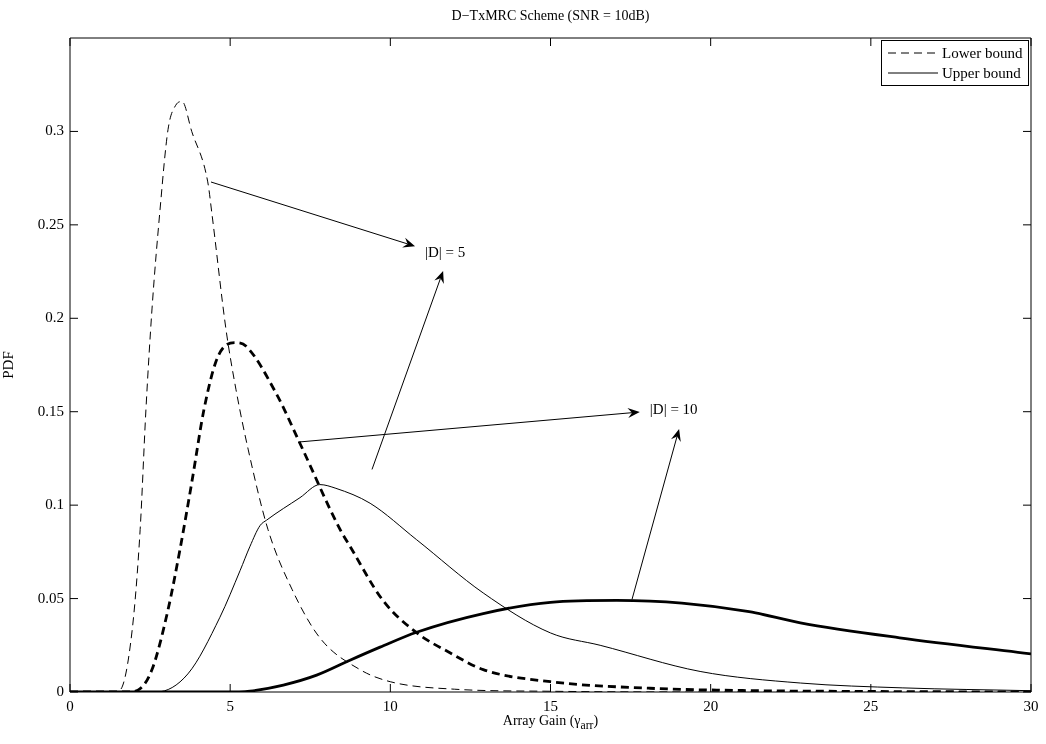  What do you see at coordinates (550, 16) in the screenshot?
I see `chart-title: D−TxMRC Scheme (SNR = 10dB)` at bounding box center [550, 16].